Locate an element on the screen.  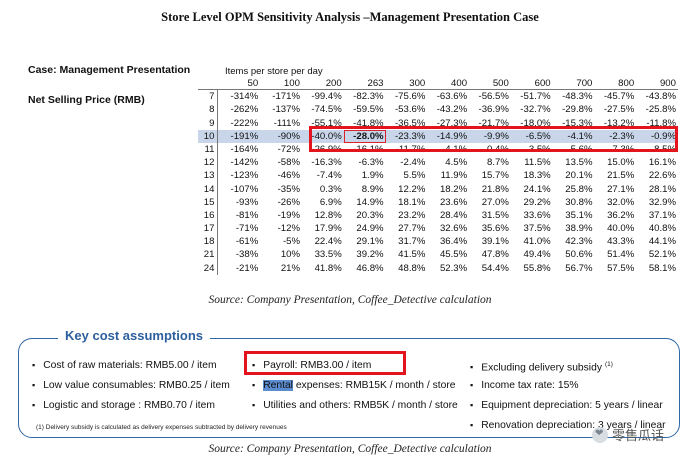
table-cell: 38.9% is located at coordinates (579, 229).